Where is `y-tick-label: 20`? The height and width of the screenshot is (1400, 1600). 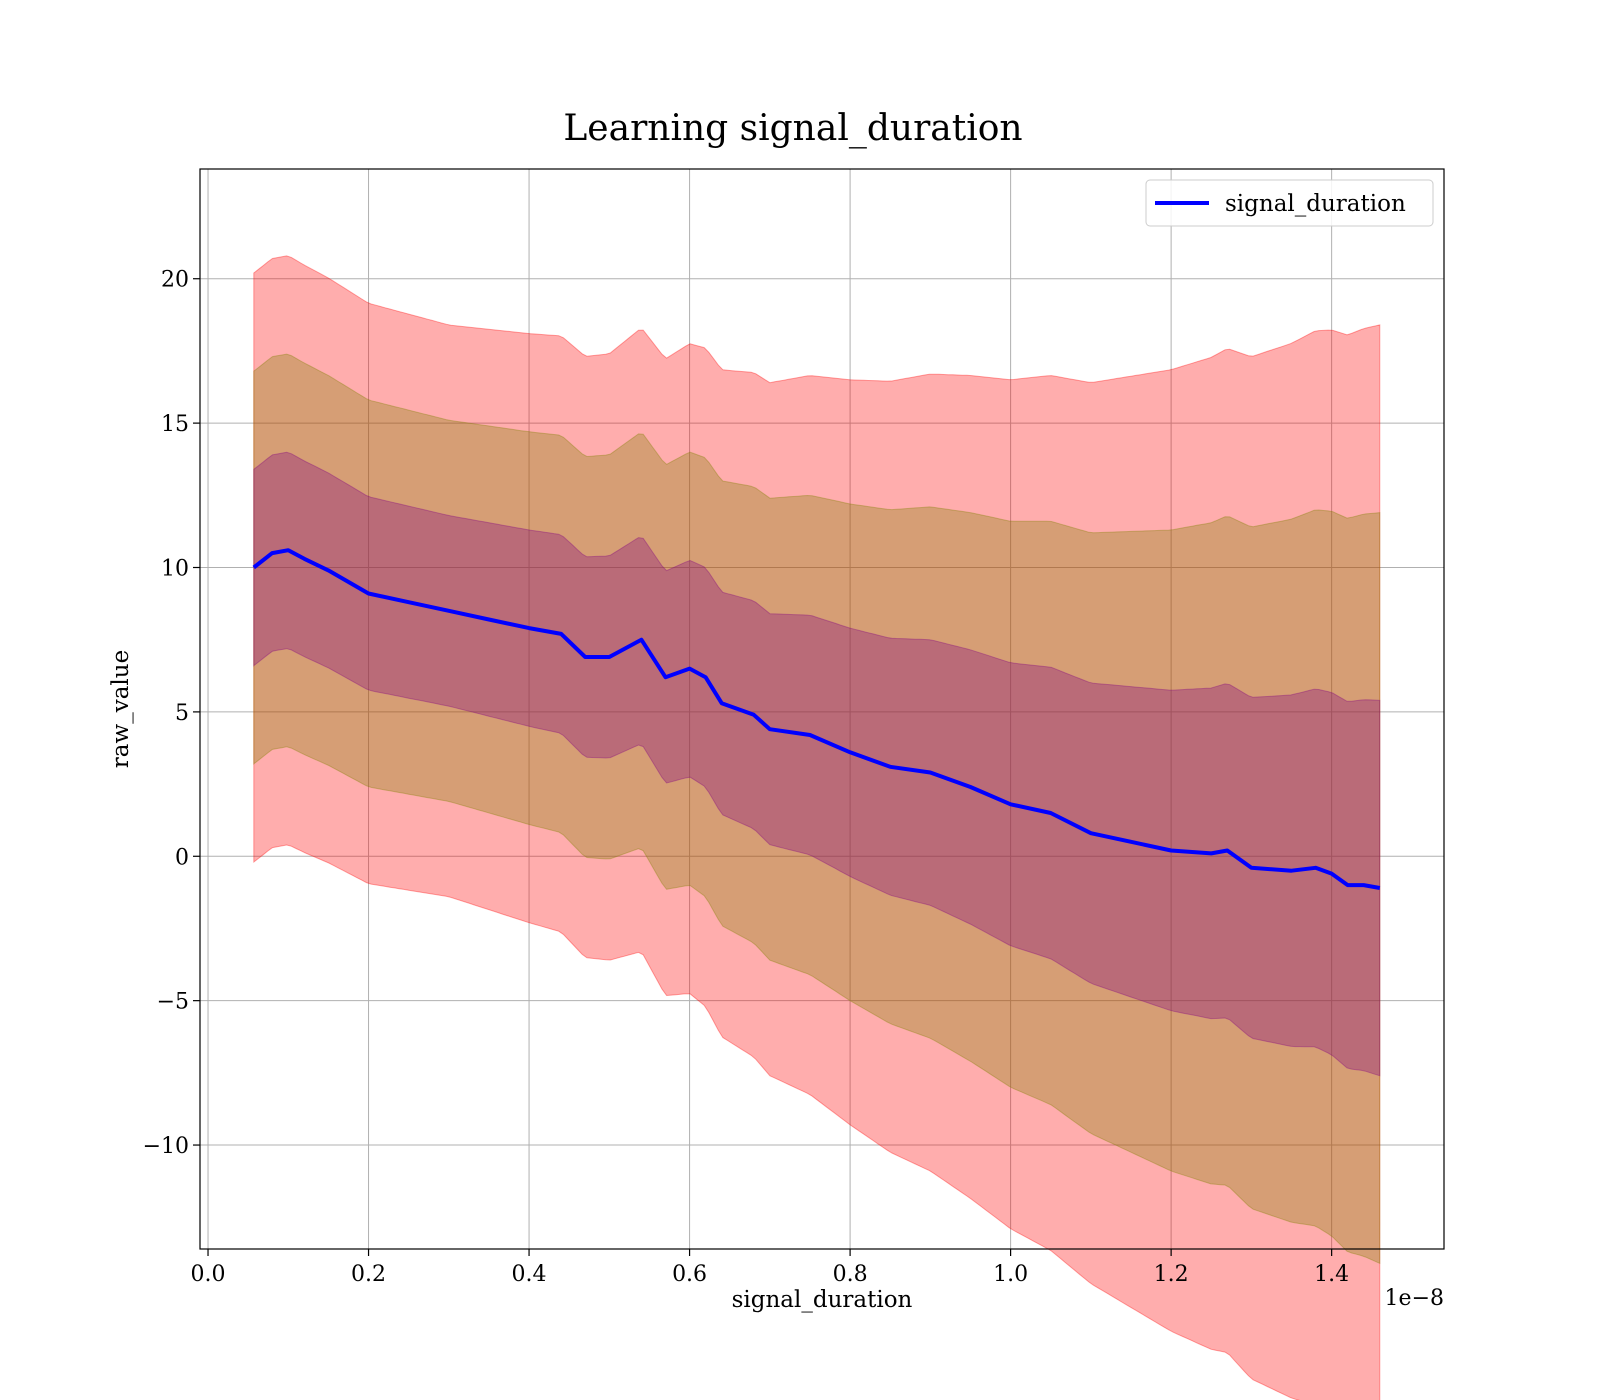
y-tick-label: 20 is located at coordinates (175, 280).